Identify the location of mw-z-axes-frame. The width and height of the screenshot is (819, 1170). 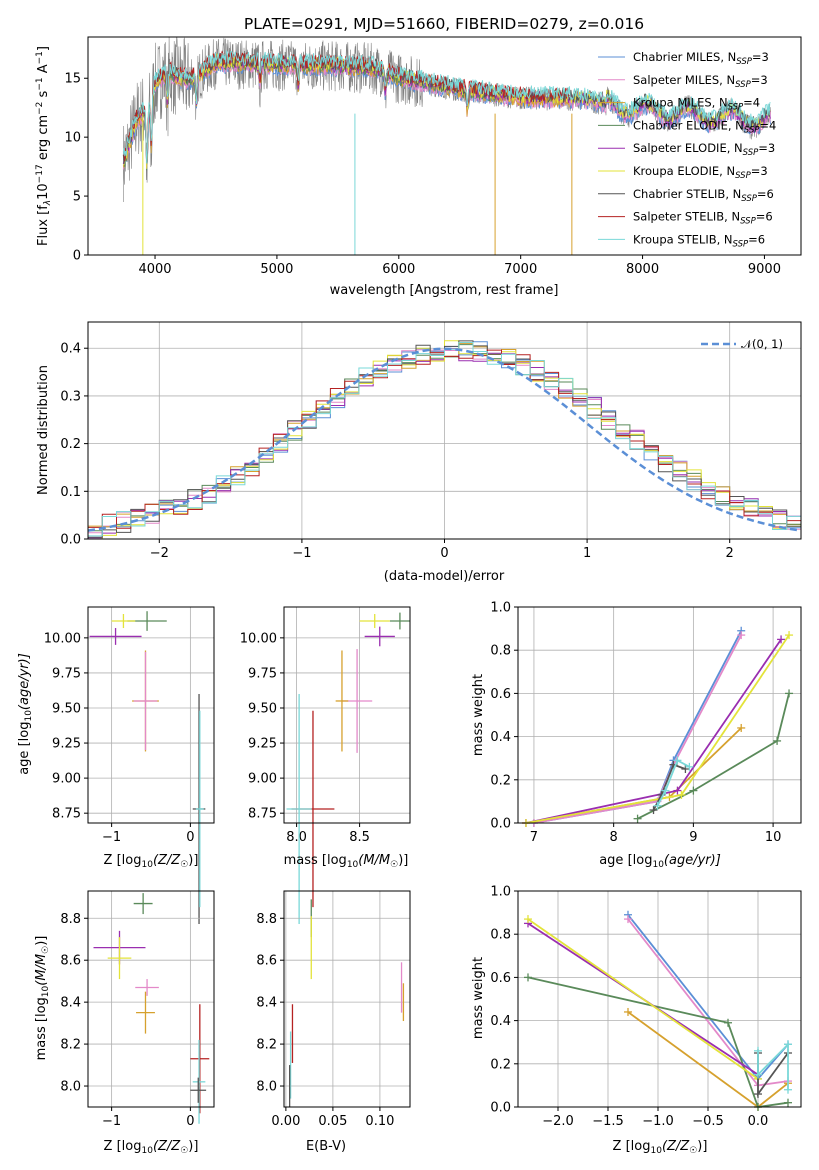
(659, 999).